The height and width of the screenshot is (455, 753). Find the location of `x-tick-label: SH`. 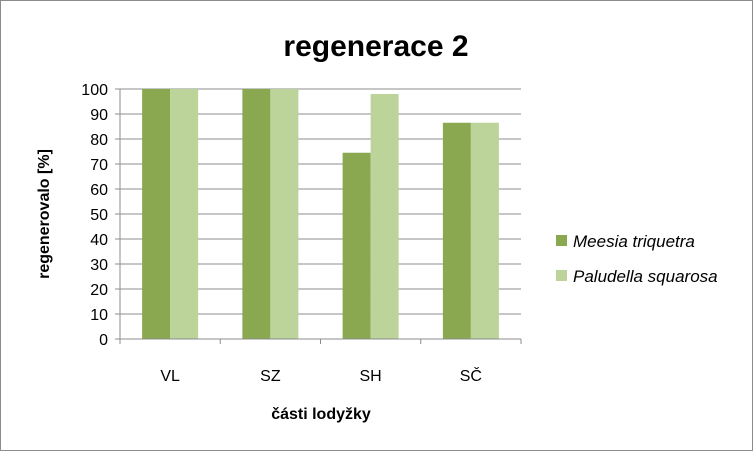

x-tick-label: SH is located at coordinates (371, 376).